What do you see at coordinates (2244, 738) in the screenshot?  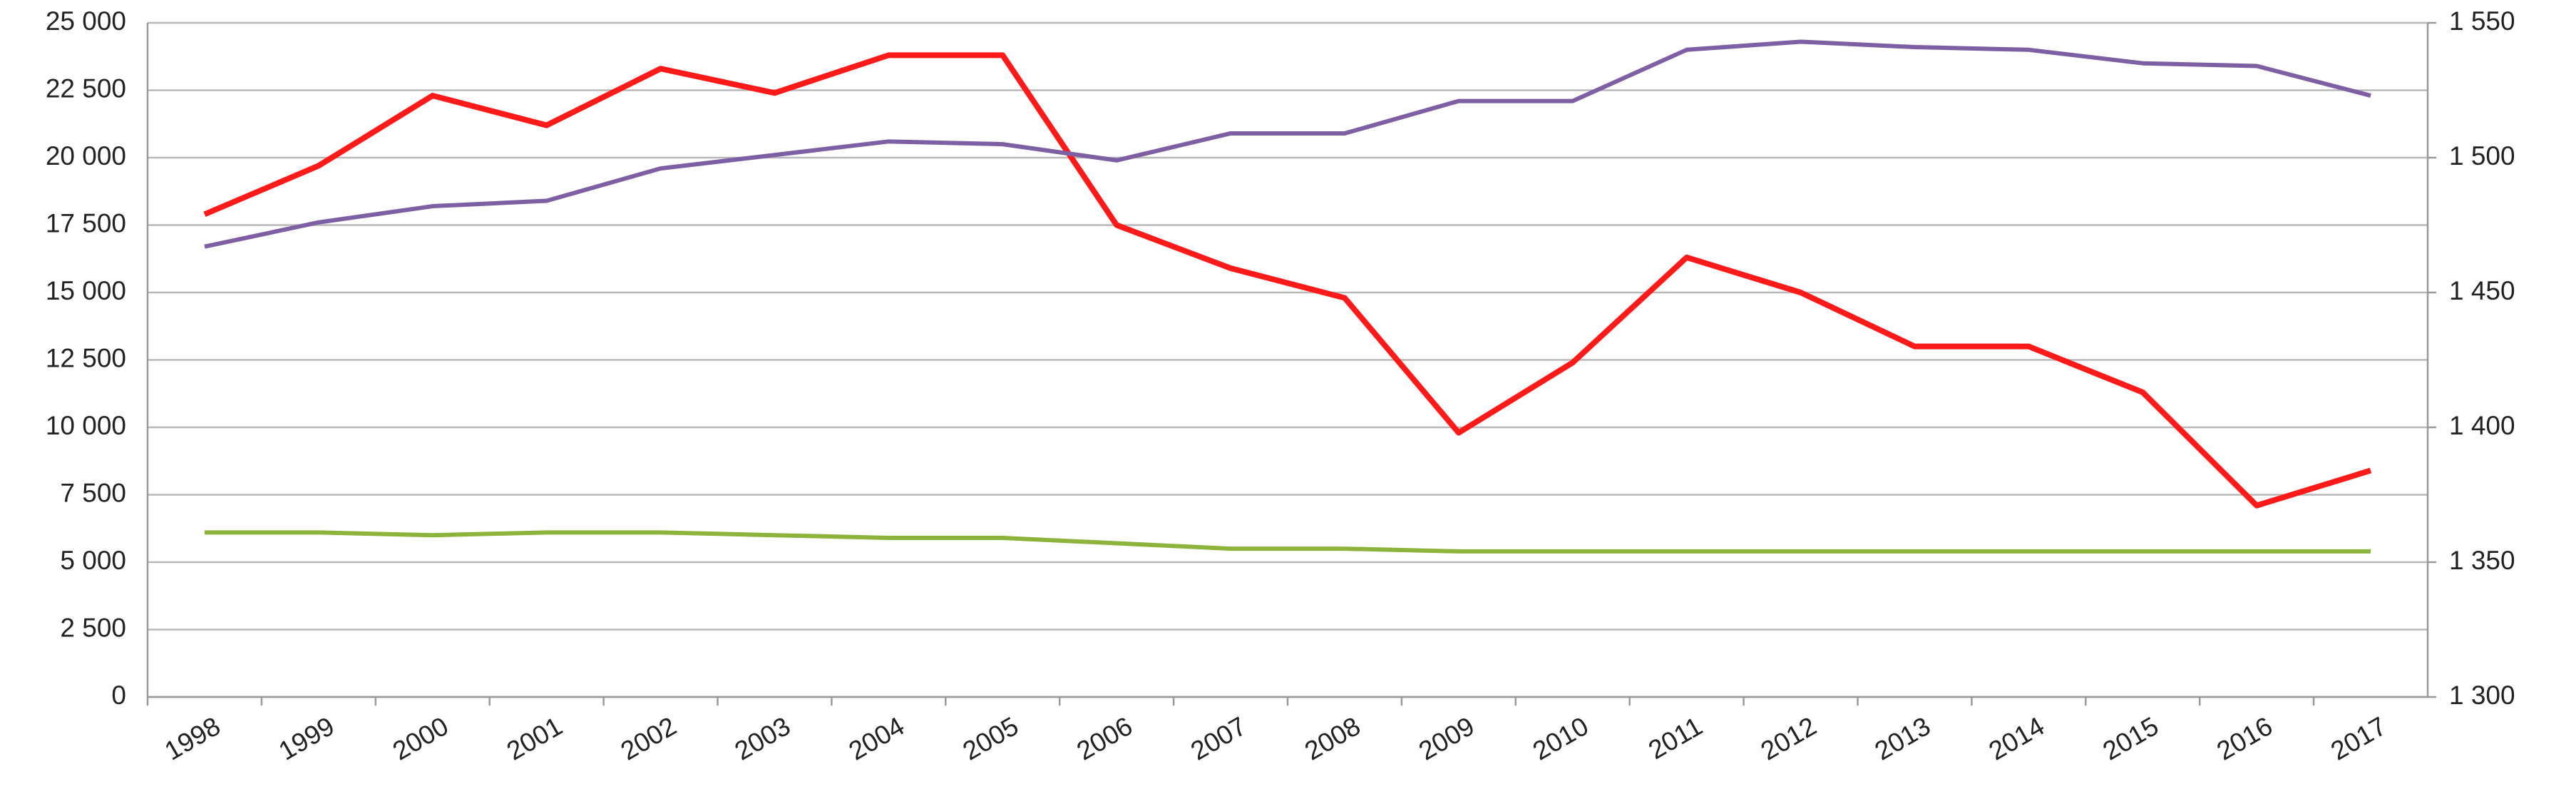 I see `x-tick-label: 2016` at bounding box center [2244, 738].